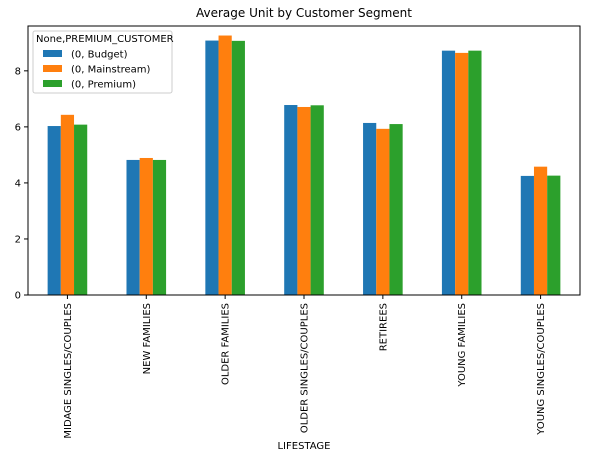 The width and height of the screenshot is (589, 458). Describe the element at coordinates (111, 70) in the screenshot. I see `legend-label: (0, Mainstream)` at that location.